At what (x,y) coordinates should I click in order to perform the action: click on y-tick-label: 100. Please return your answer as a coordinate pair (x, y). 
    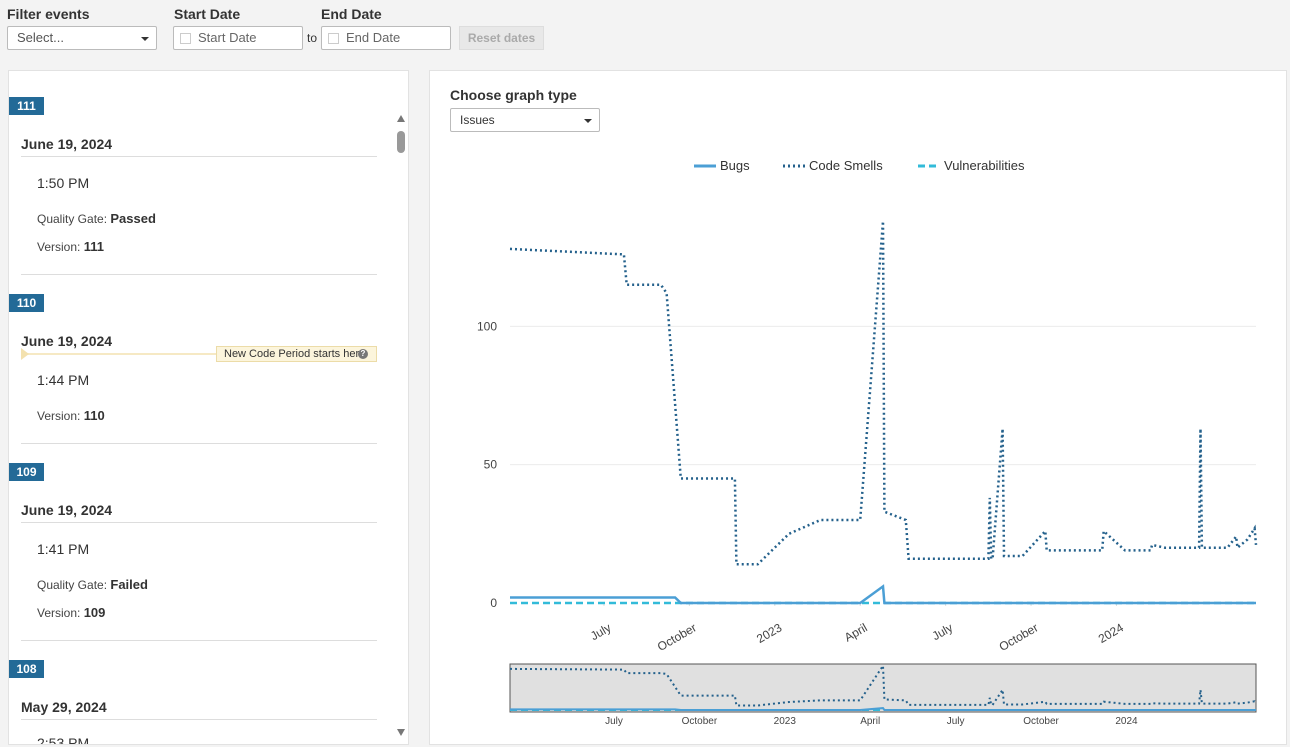
    Looking at the image, I should click on (487, 326).